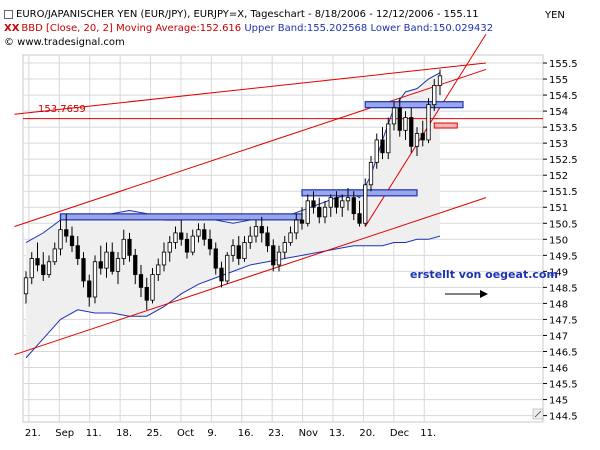 The image size is (600, 450). I want to click on currency-label: YEN, so click(554, 15).